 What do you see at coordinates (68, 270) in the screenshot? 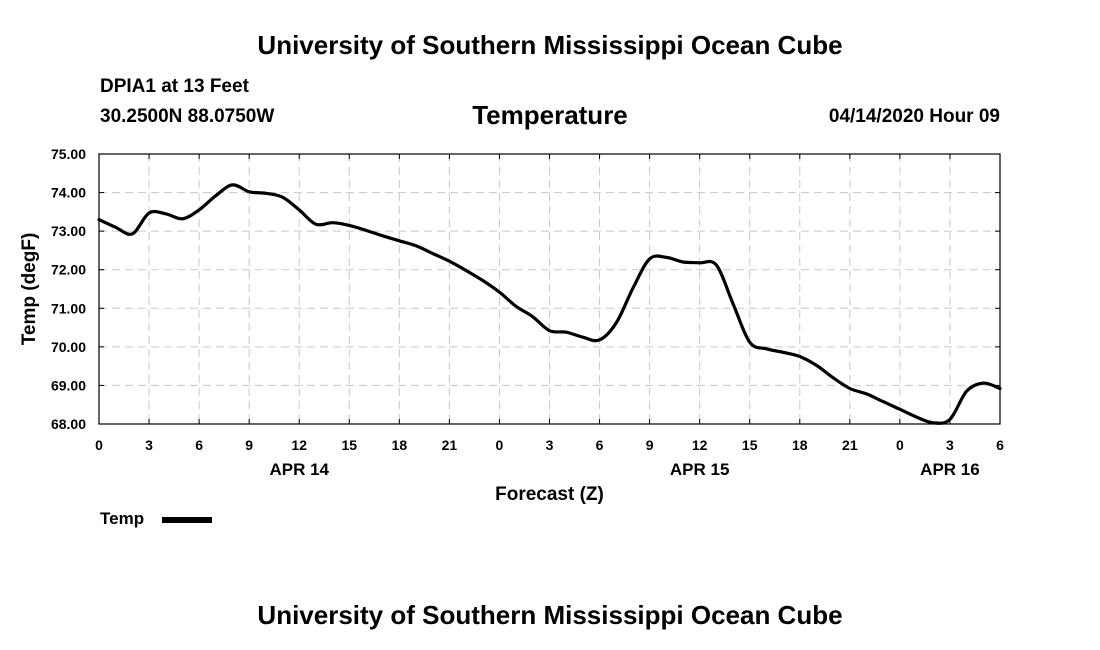
I see `y-tick-label: 72.00` at bounding box center [68, 270].